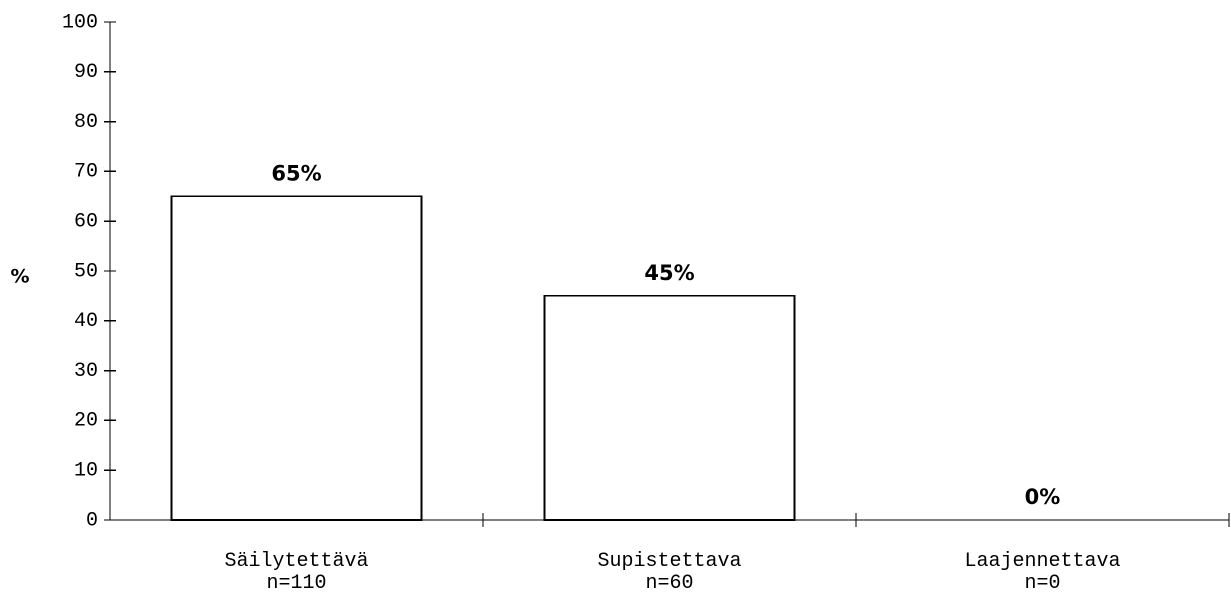 This screenshot has width=1231, height=596. What do you see at coordinates (86, 122) in the screenshot?
I see `y-tick-label: 80` at bounding box center [86, 122].